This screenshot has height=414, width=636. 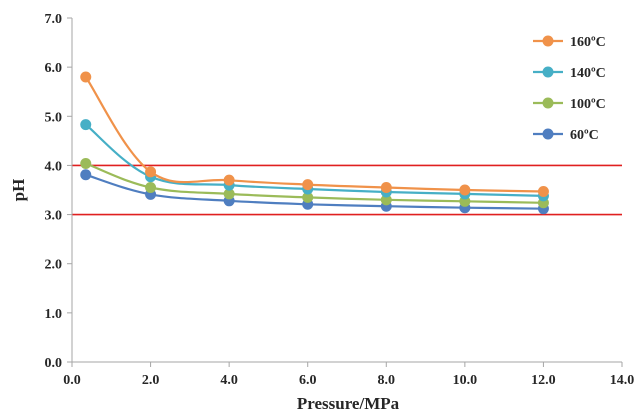 What do you see at coordinates (622, 380) in the screenshot?
I see `x-tick-label: 14.0` at bounding box center [622, 380].